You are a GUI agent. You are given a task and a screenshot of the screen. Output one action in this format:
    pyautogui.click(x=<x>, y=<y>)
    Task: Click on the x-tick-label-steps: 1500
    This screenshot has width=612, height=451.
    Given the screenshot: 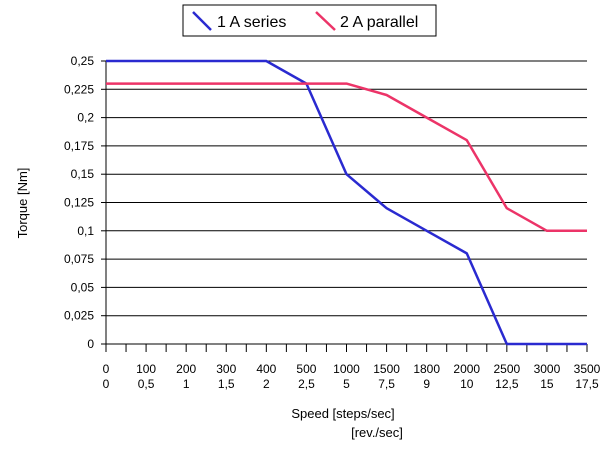 What is the action you would take?
    pyautogui.click(x=386, y=369)
    